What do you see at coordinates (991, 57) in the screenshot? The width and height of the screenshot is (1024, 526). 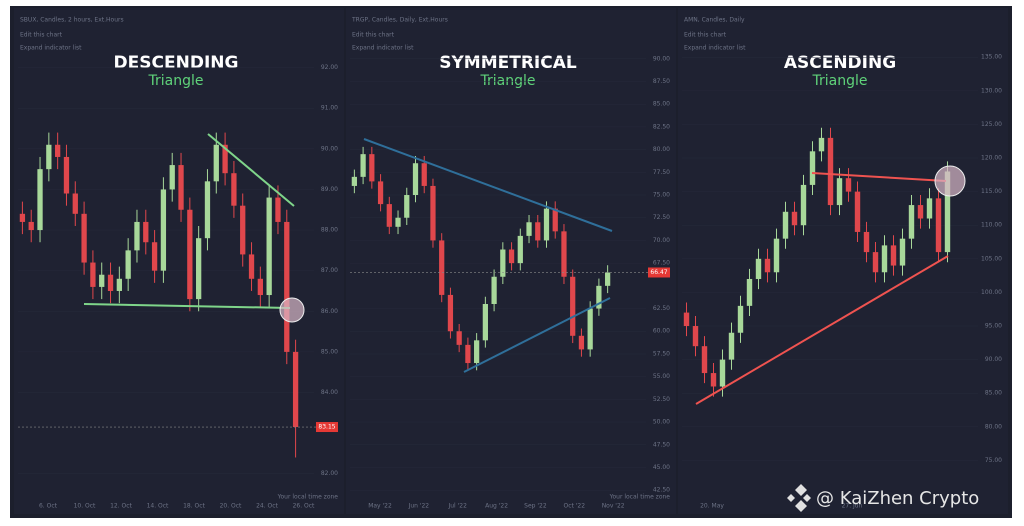 I see `y-tick-label: 135.00` at bounding box center [991, 57].